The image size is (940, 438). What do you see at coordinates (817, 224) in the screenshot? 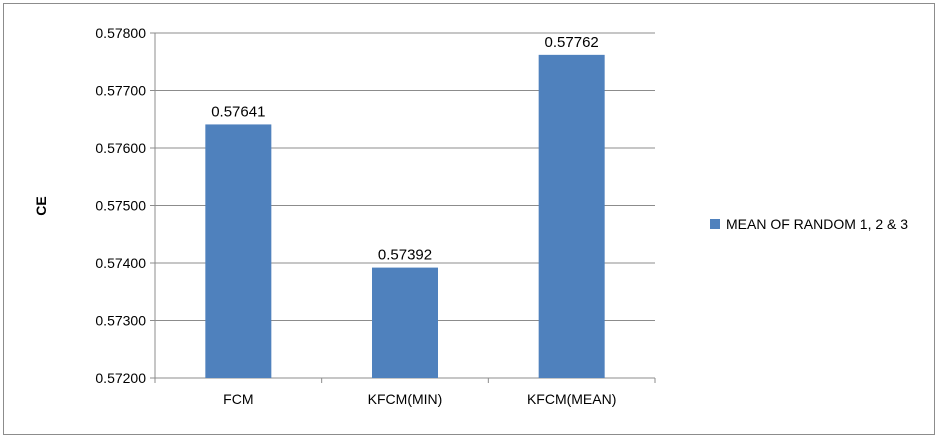
I see `legend-label: MEAN OF RANDOM 1, 2 & 3` at bounding box center [817, 224].